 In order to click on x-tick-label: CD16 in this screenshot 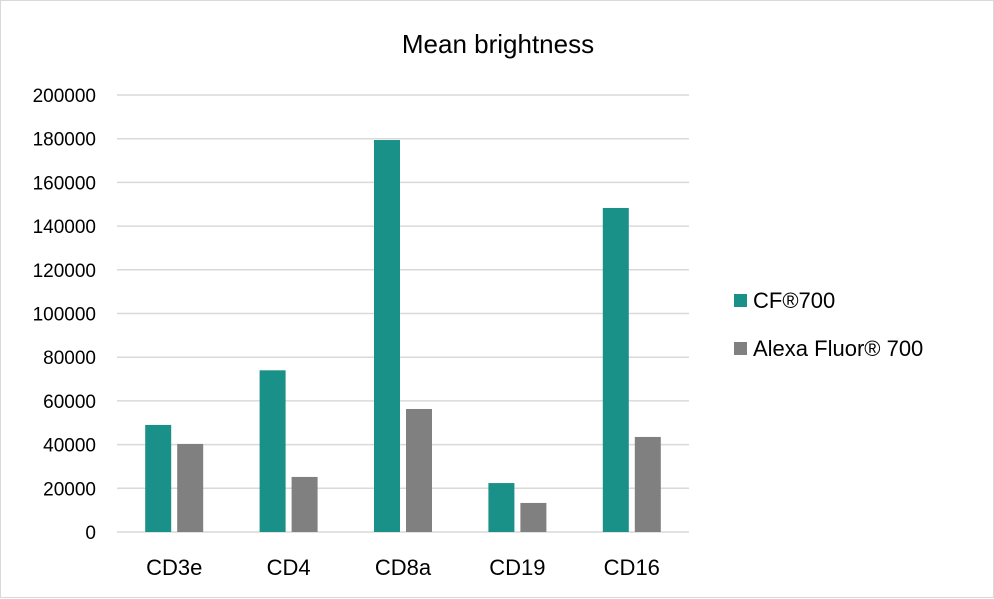, I will do `click(632, 567)`.